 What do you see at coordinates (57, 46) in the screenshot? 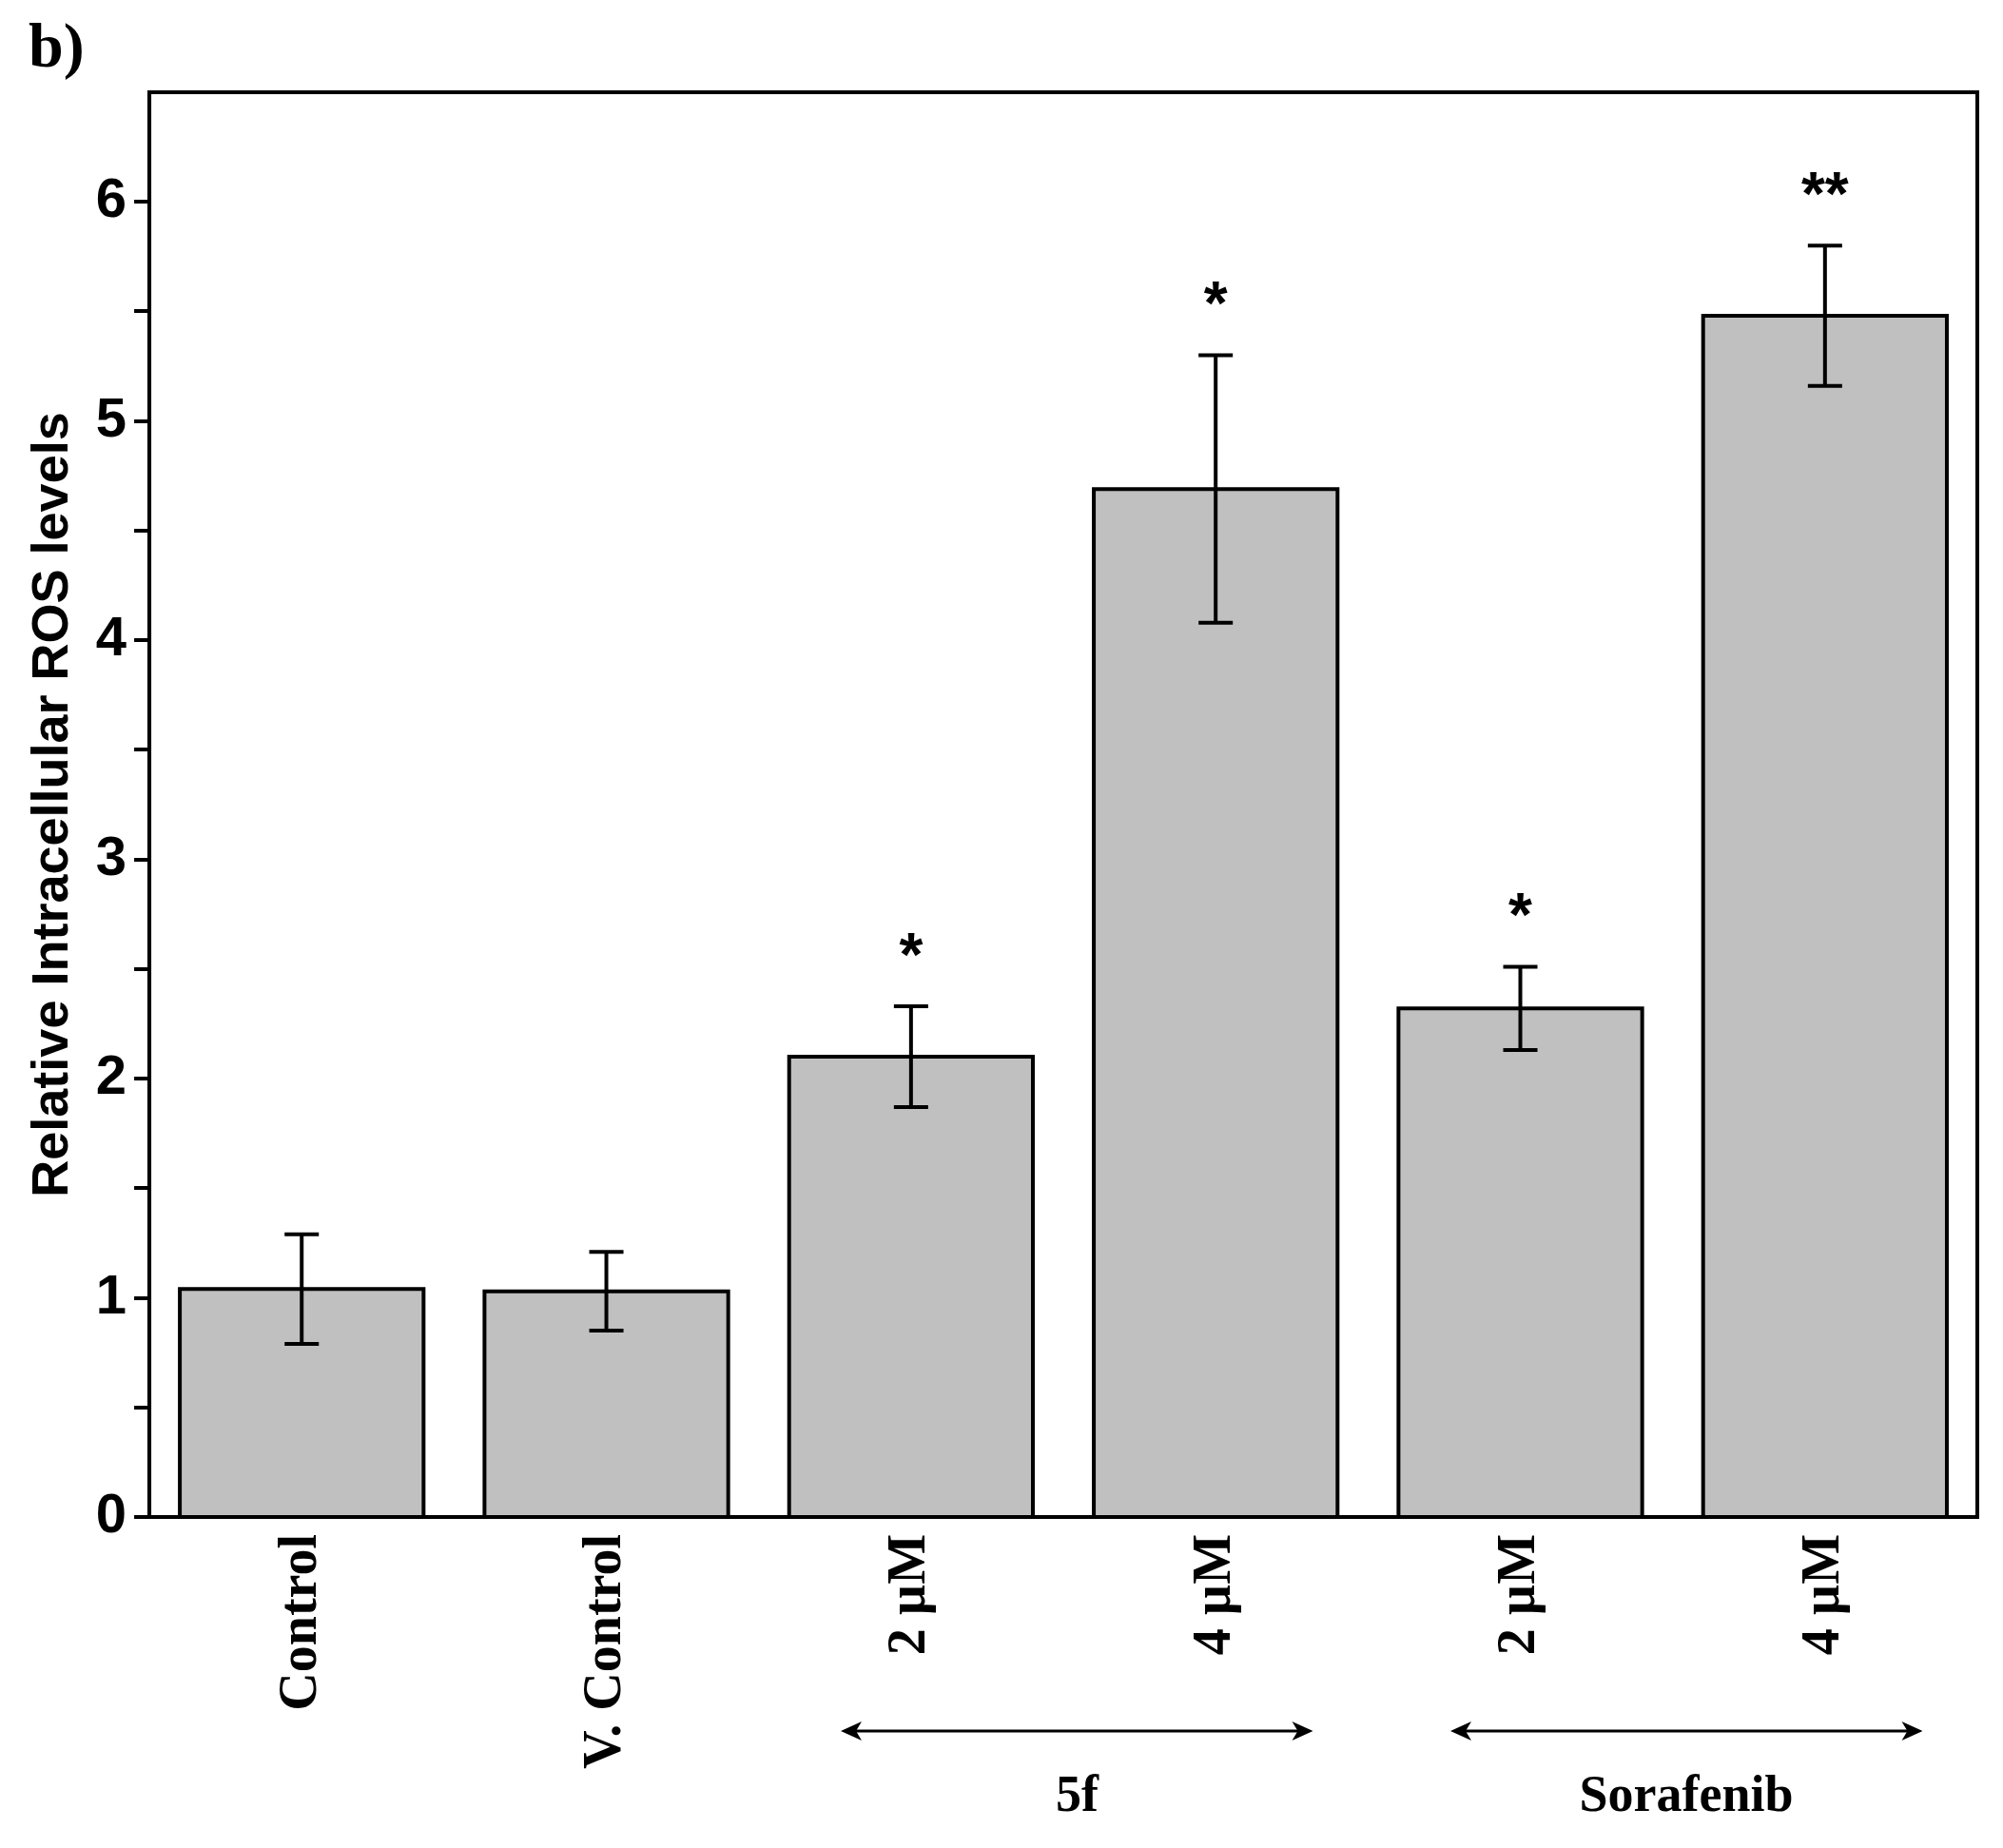
I see `chart-title: b)` at bounding box center [57, 46].